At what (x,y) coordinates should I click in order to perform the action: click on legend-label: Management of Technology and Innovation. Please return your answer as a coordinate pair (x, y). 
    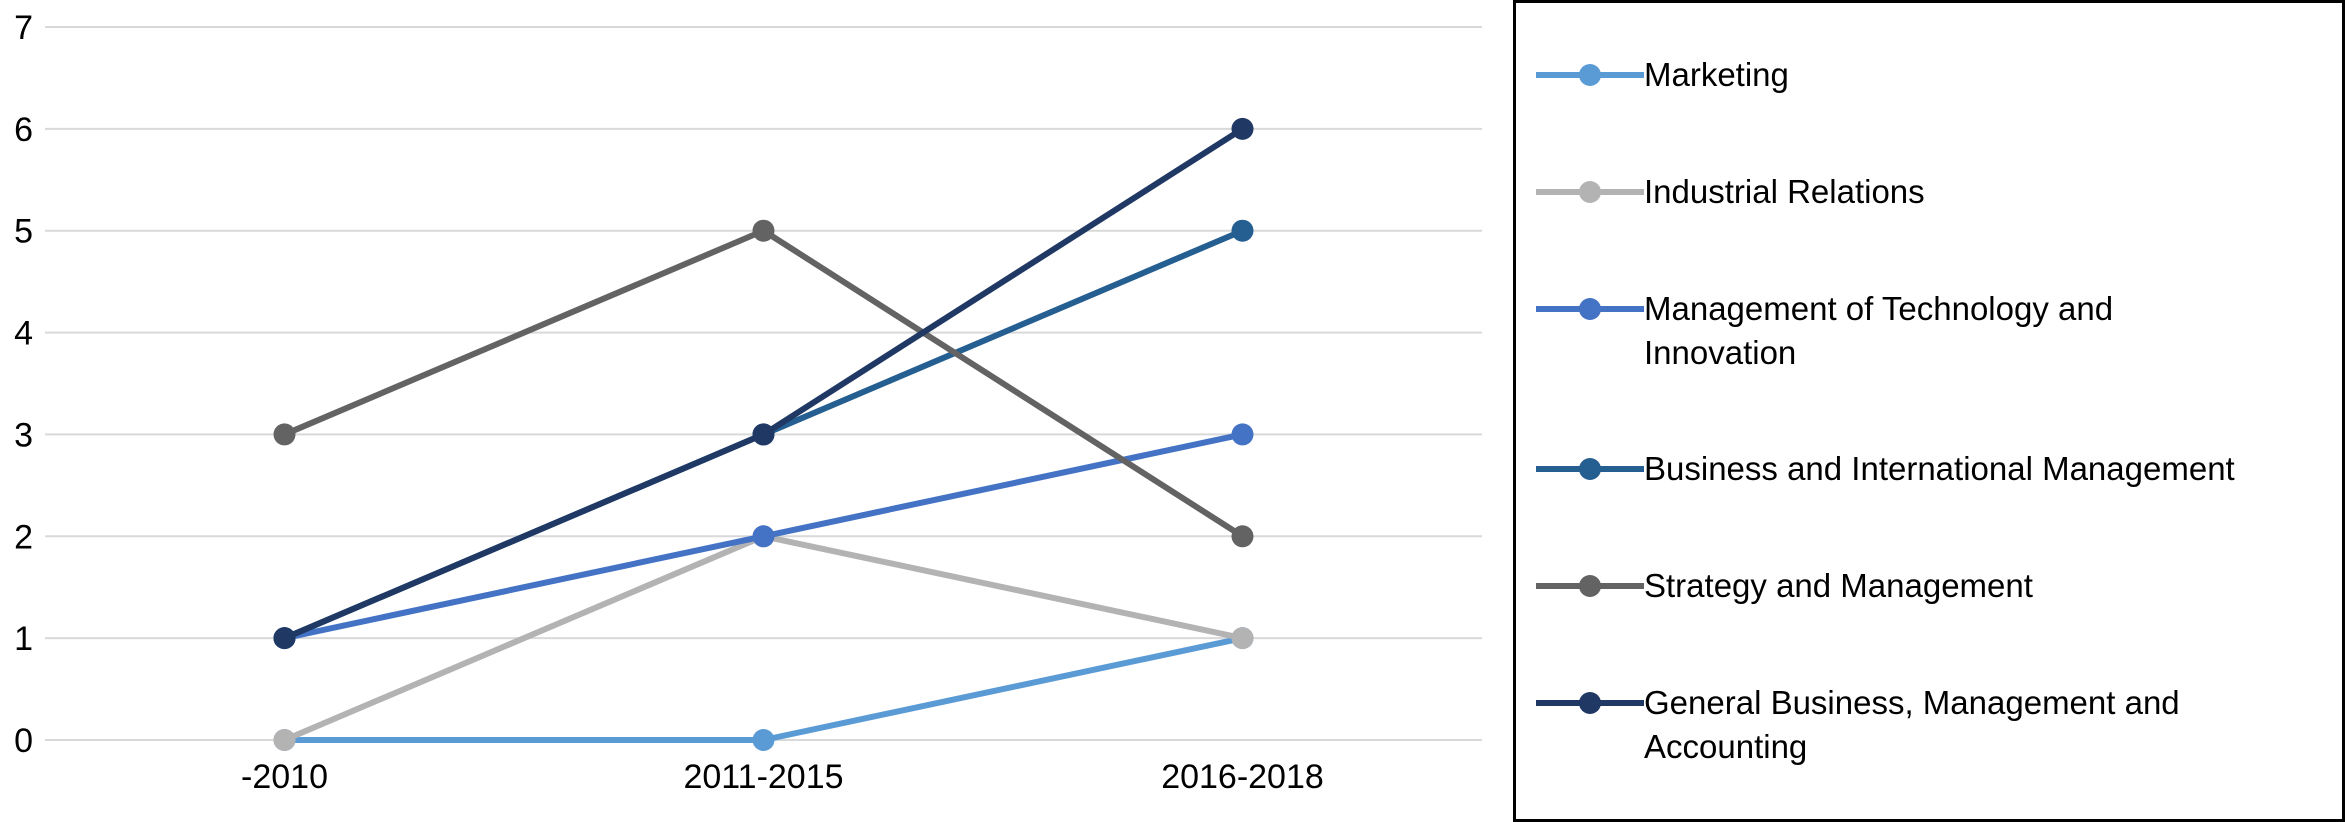
    Looking at the image, I should click on (1879, 330).